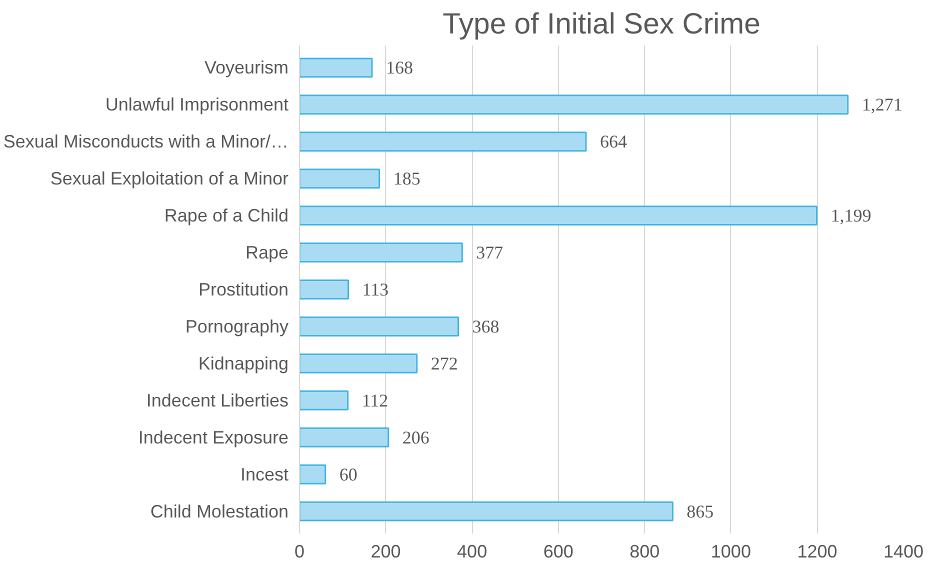 The width and height of the screenshot is (952, 576). I want to click on data-label: 112, so click(375, 400).